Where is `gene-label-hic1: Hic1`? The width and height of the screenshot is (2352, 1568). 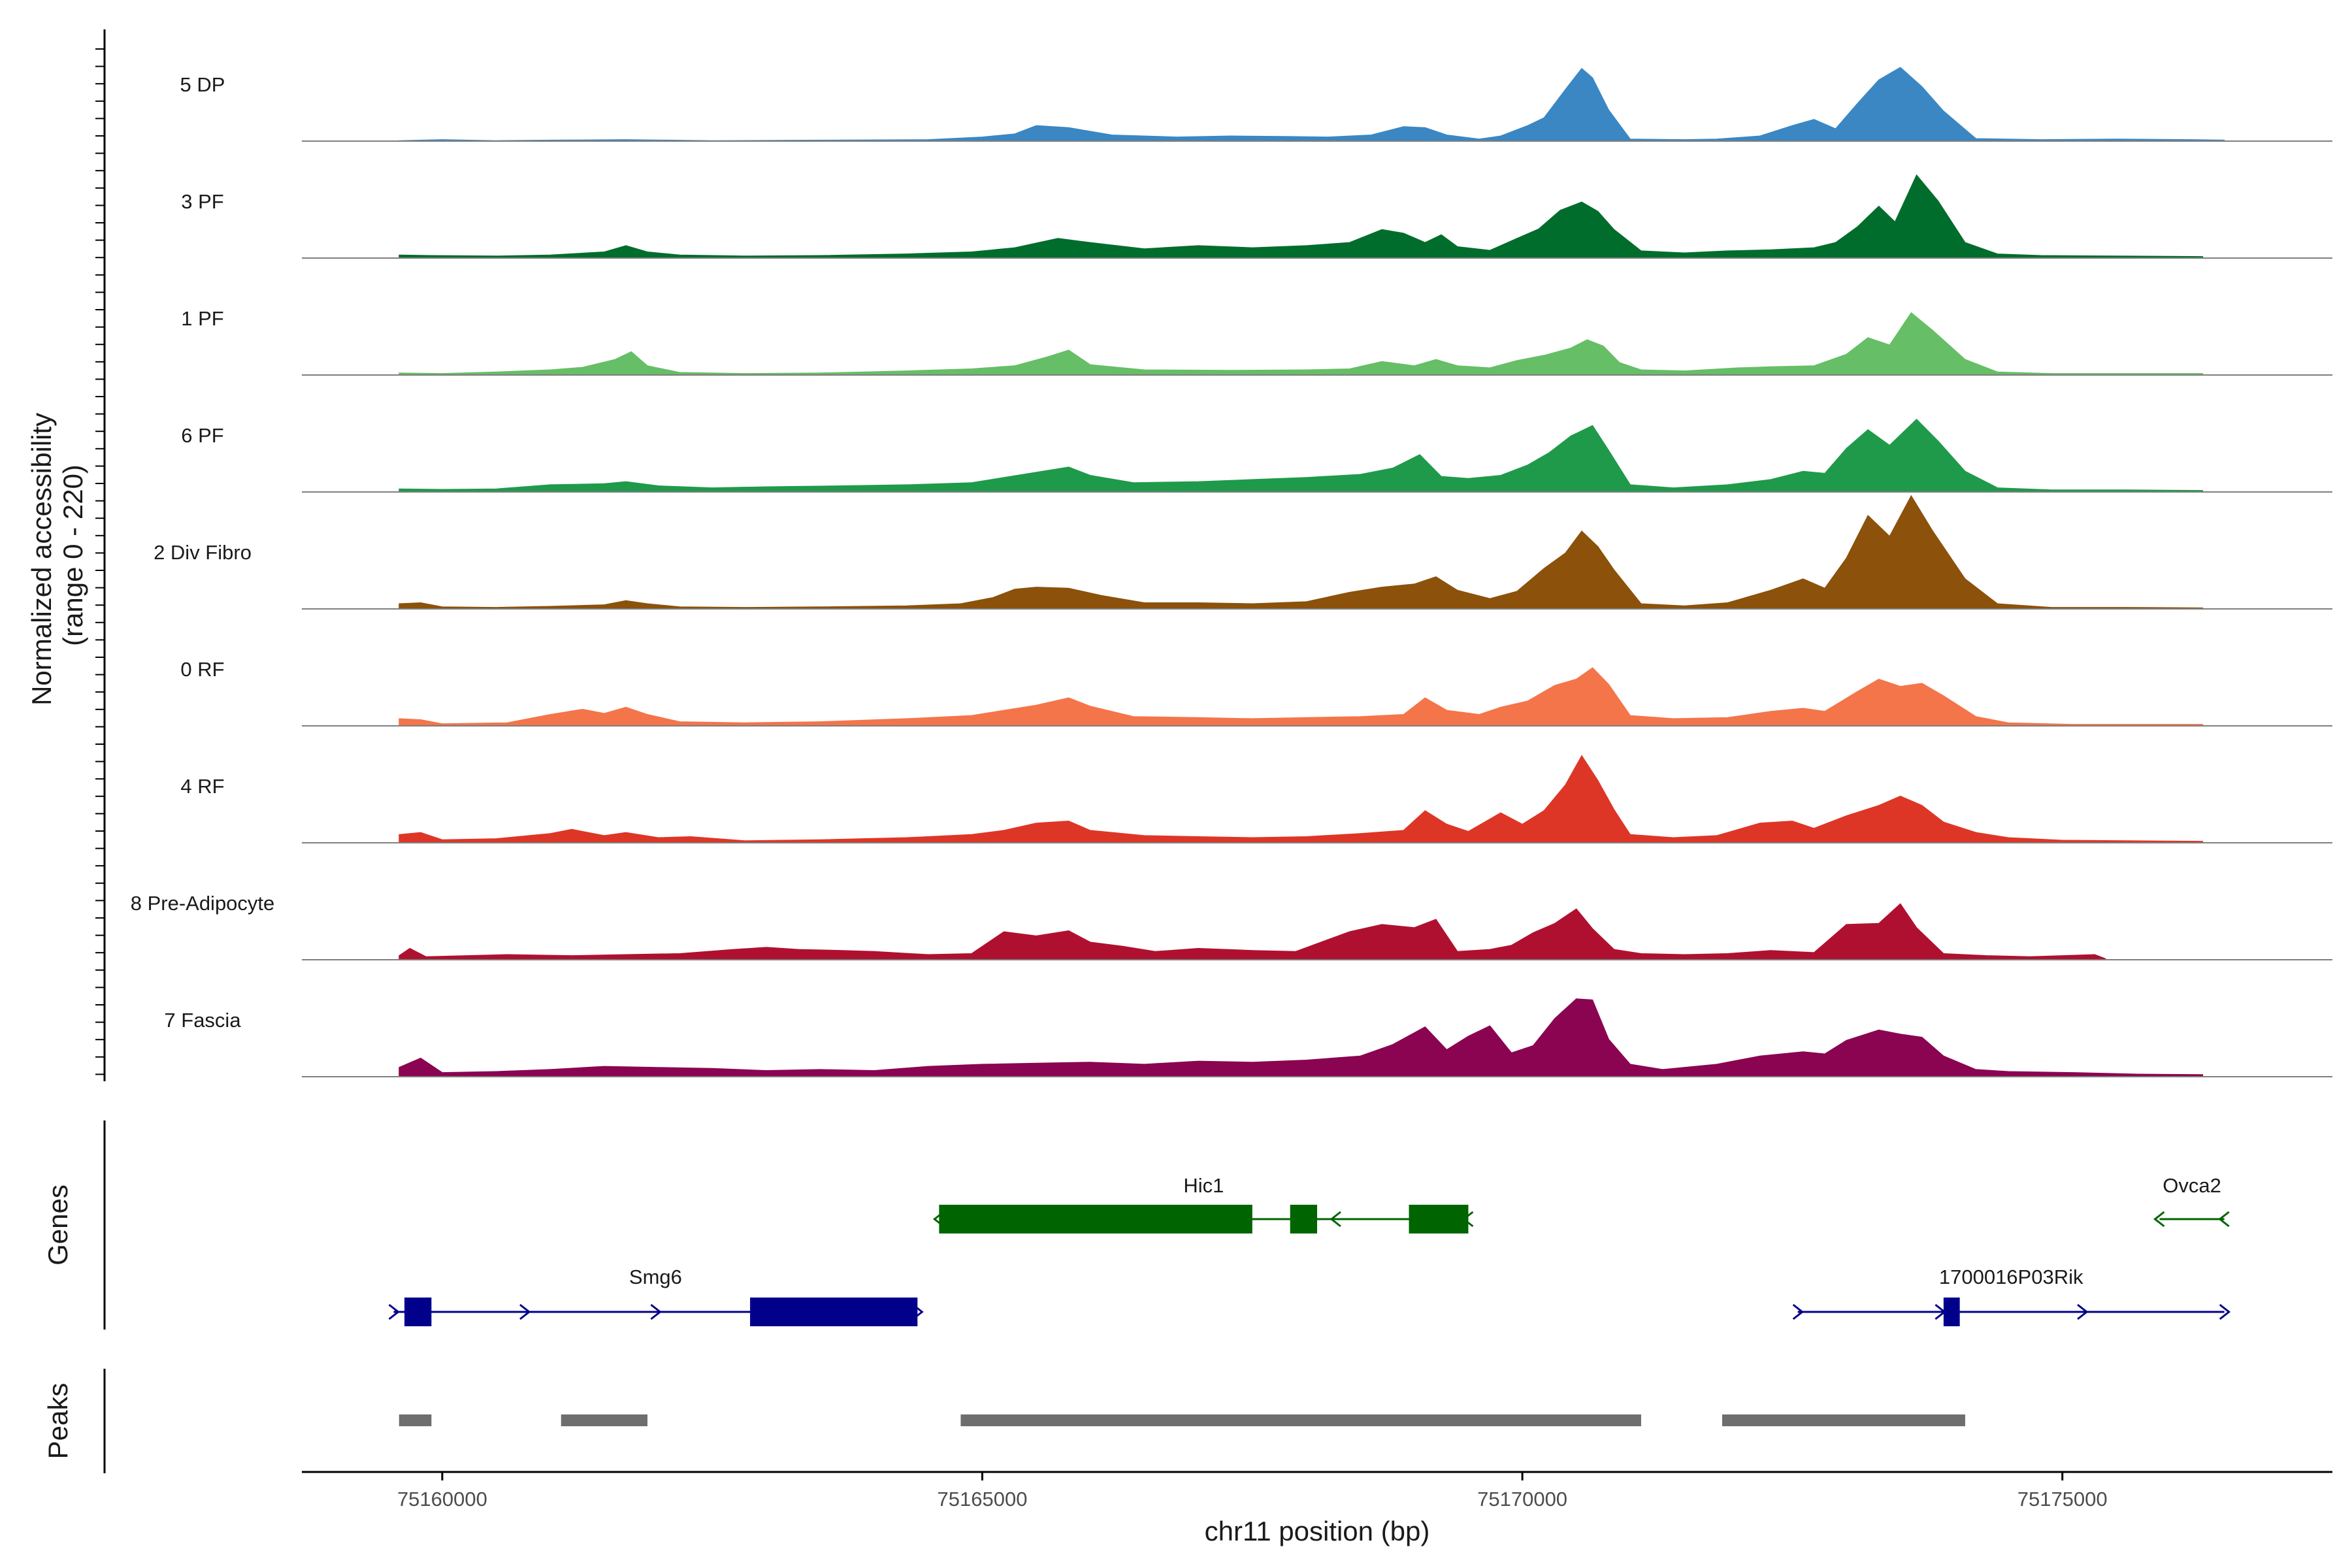
gene-label-hic1: Hic1 is located at coordinates (1203, 1185).